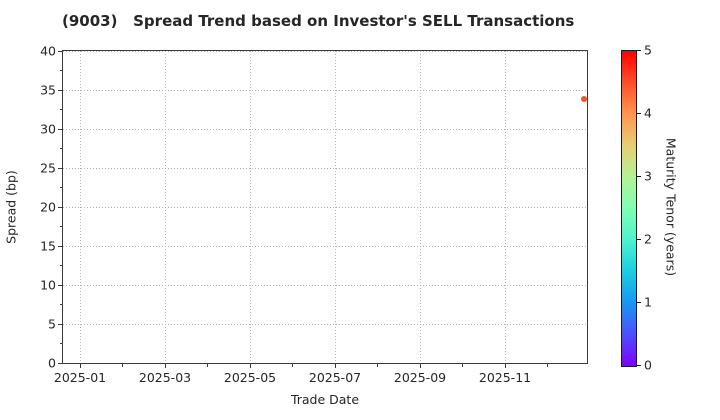  What do you see at coordinates (420, 377) in the screenshot?
I see `x-tick-label: 2025-09` at bounding box center [420, 377].